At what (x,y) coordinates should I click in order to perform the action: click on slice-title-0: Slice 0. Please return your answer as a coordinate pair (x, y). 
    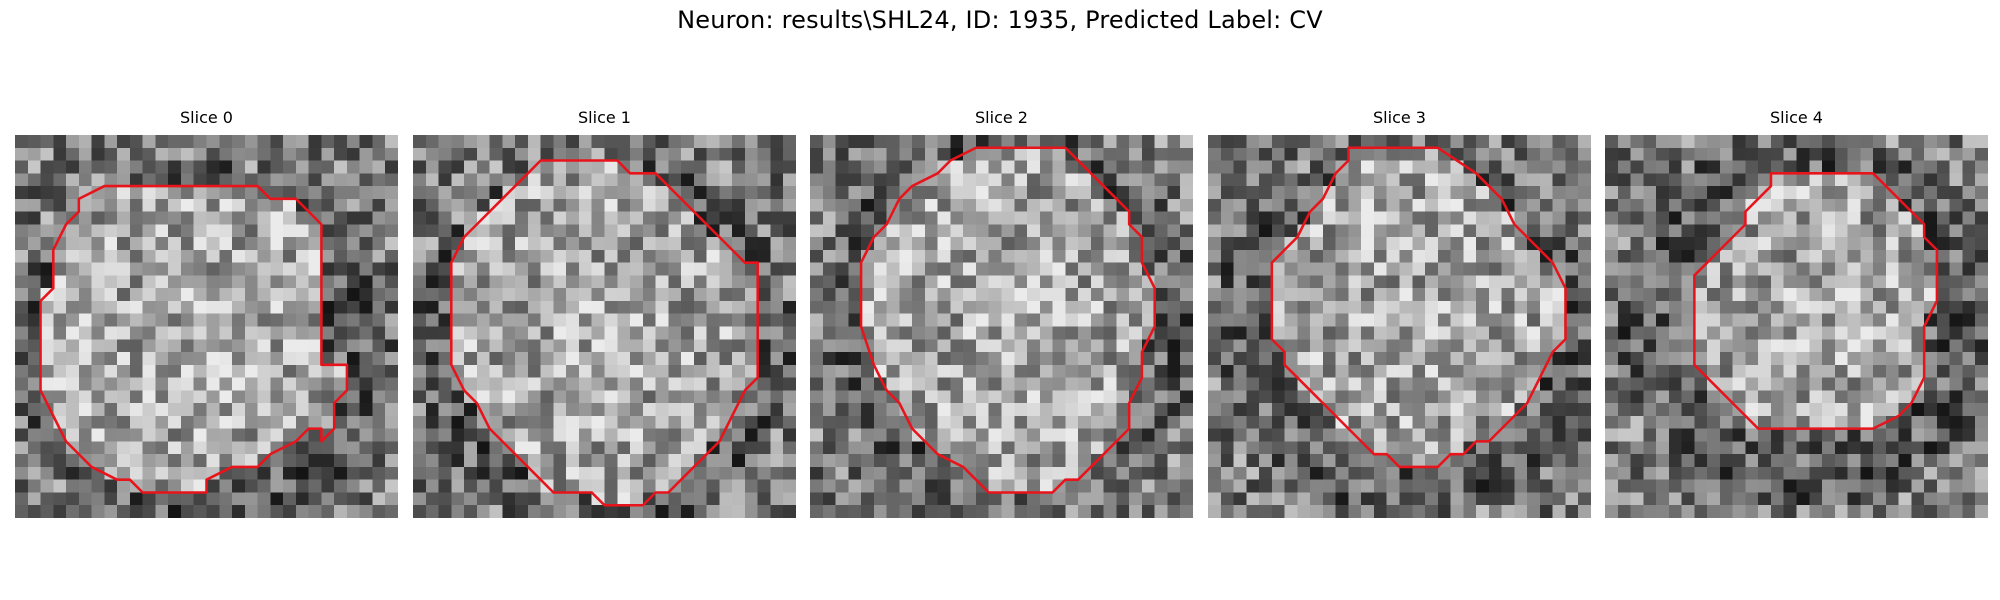
    Looking at the image, I should click on (206, 117).